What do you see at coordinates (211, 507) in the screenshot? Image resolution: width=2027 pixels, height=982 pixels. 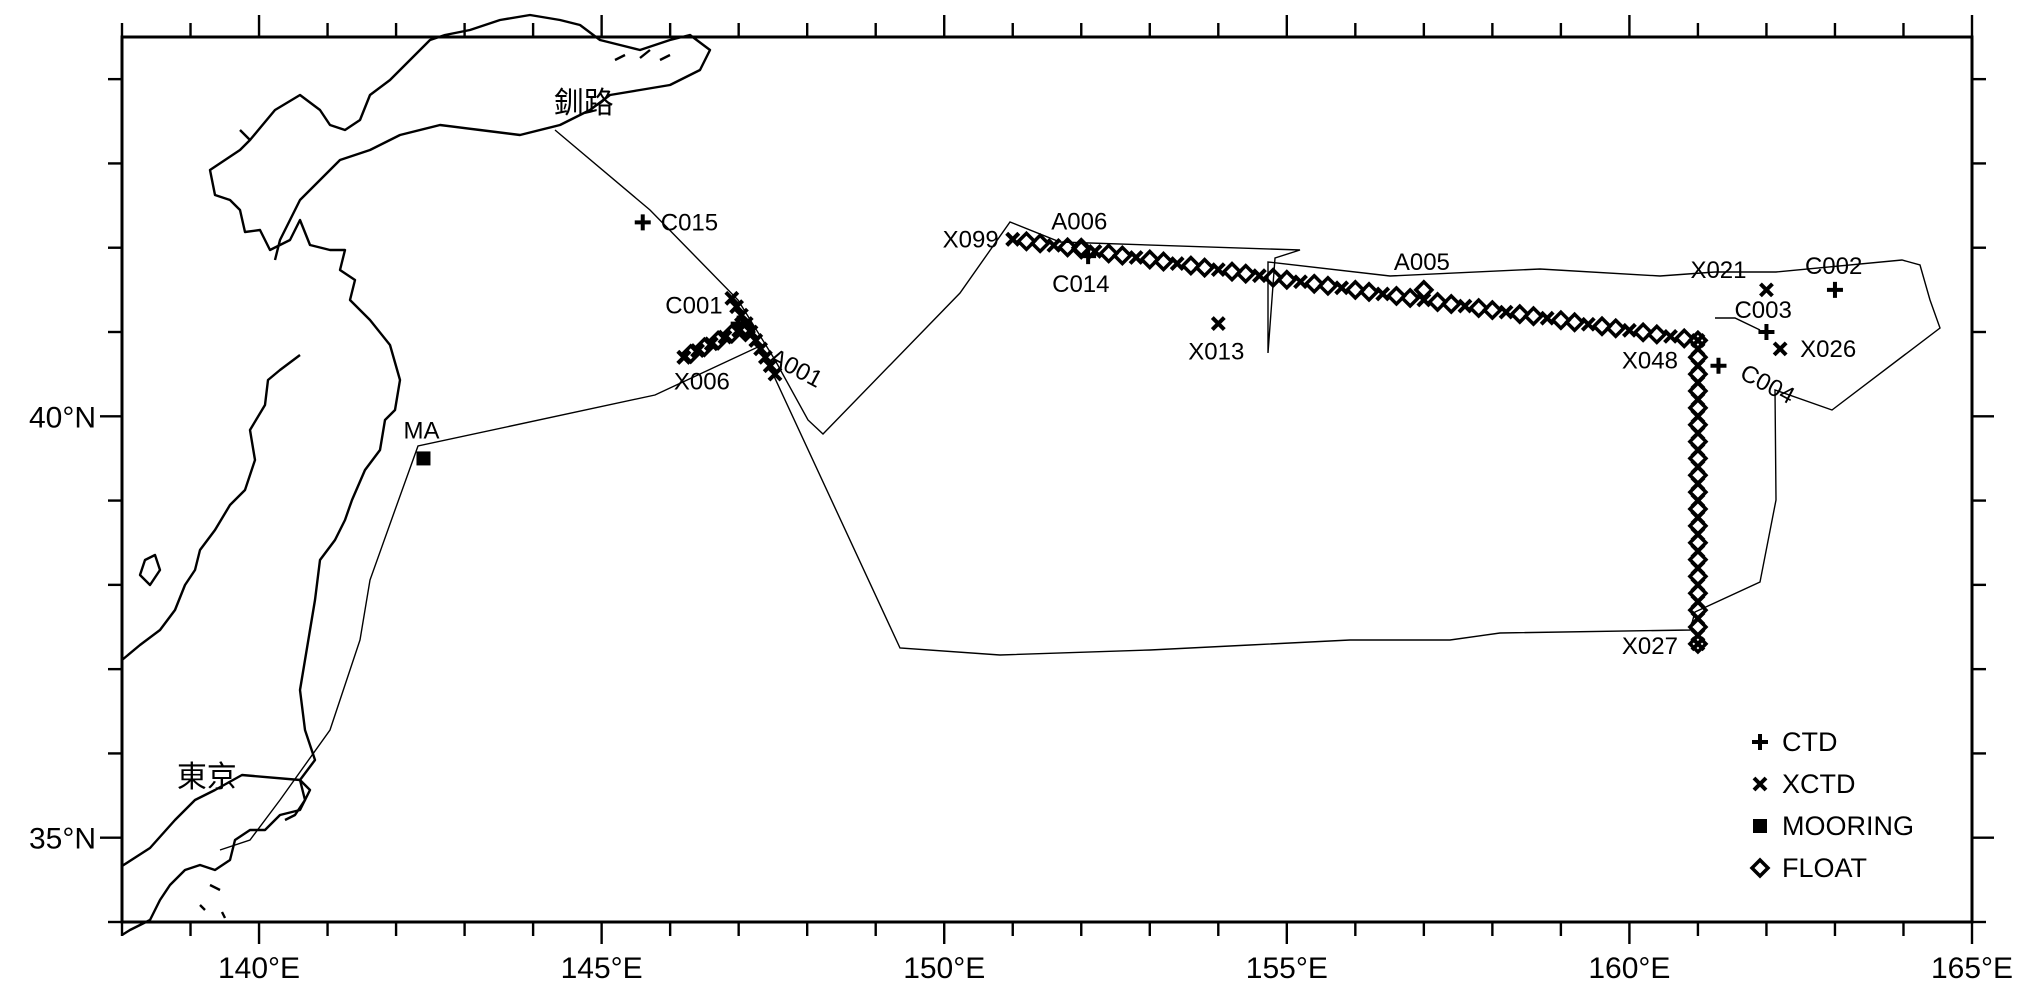 I see `coastline-honshu-west` at bounding box center [211, 507].